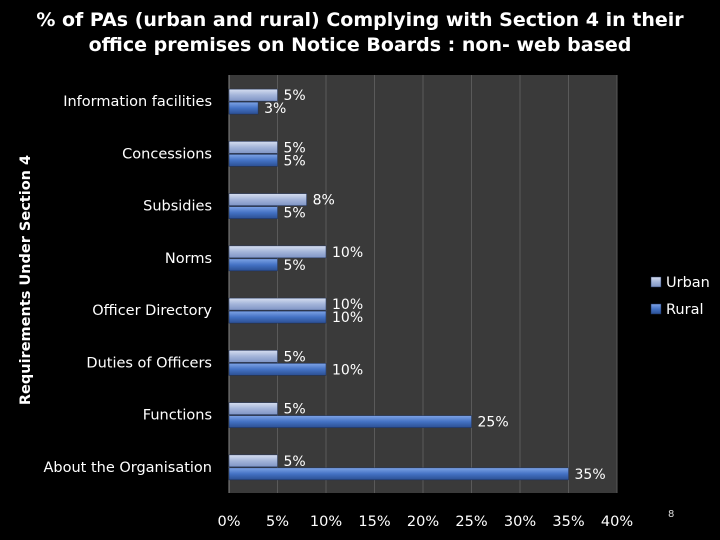  Describe the element at coordinates (688, 283) in the screenshot. I see `legend-label-urban: Urban` at that location.